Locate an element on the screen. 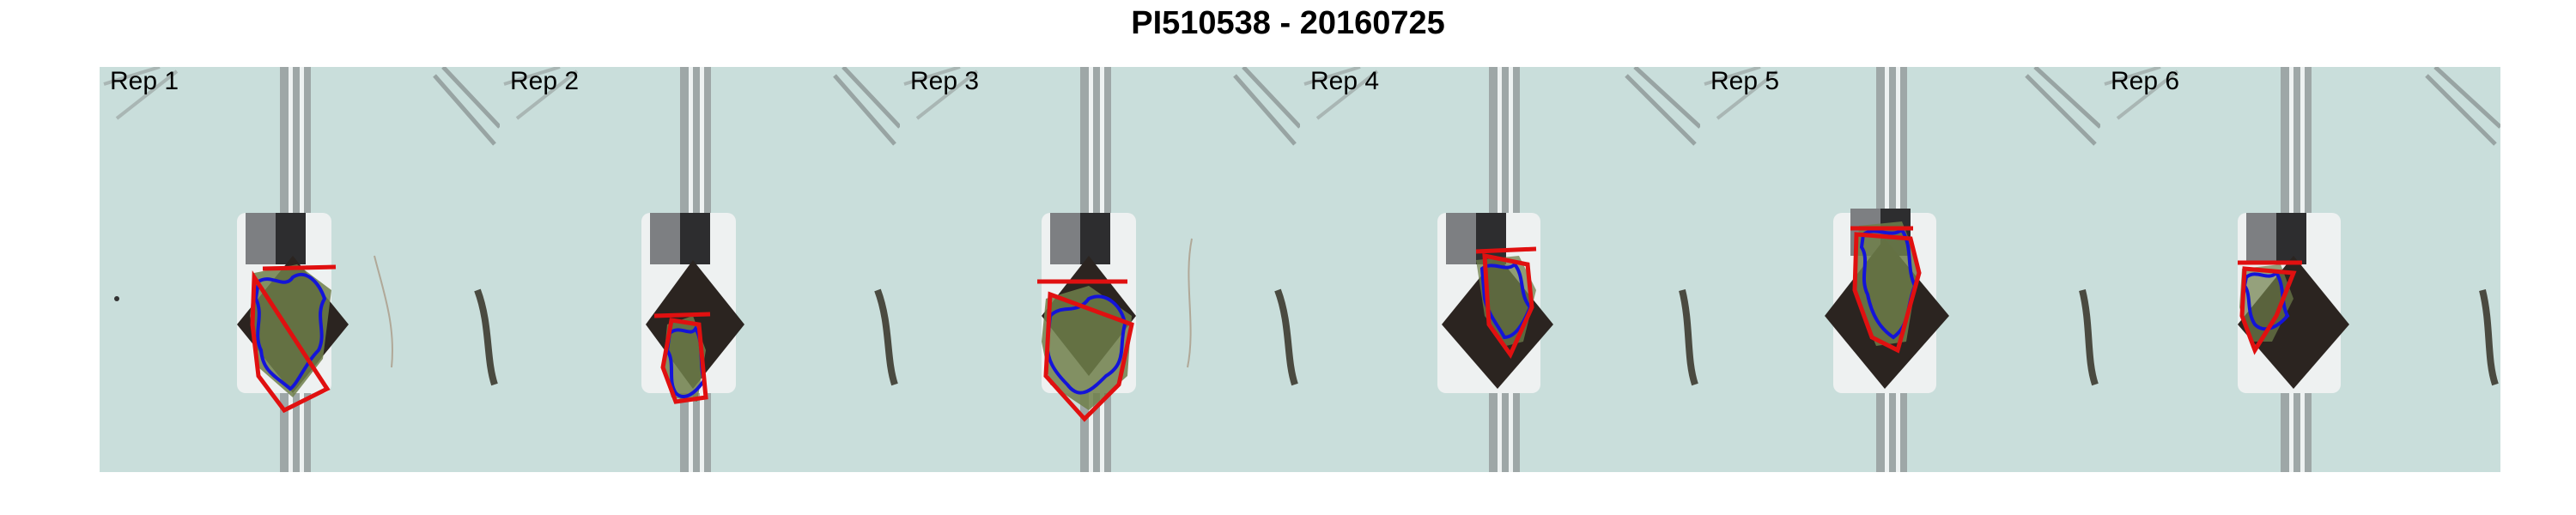 The width and height of the screenshot is (2576, 515). rep-label: Rep 5 is located at coordinates (1745, 81).